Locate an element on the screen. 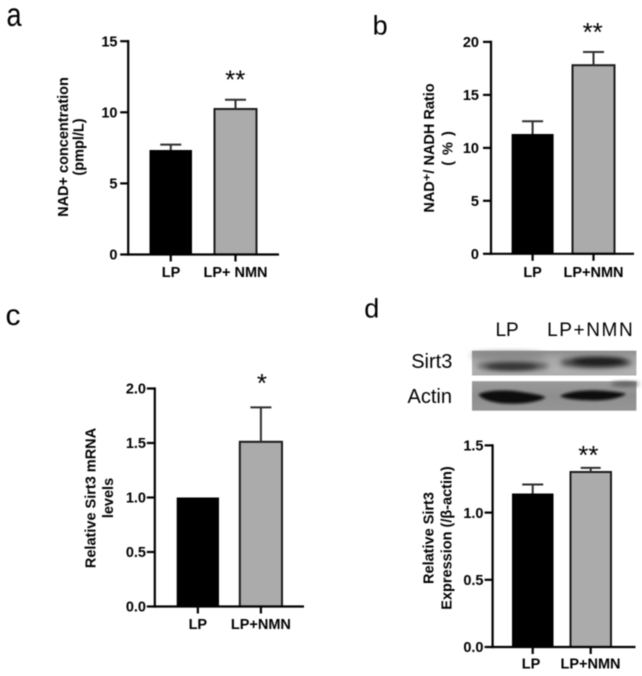 This screenshot has height=676, width=642. svg-text: NAD+ concentration is located at coordinates (64, 147).